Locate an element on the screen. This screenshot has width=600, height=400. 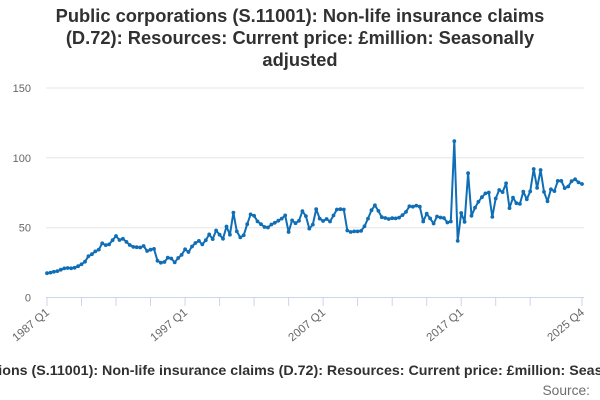
svg-text: 100 is located at coordinates (22, 159).